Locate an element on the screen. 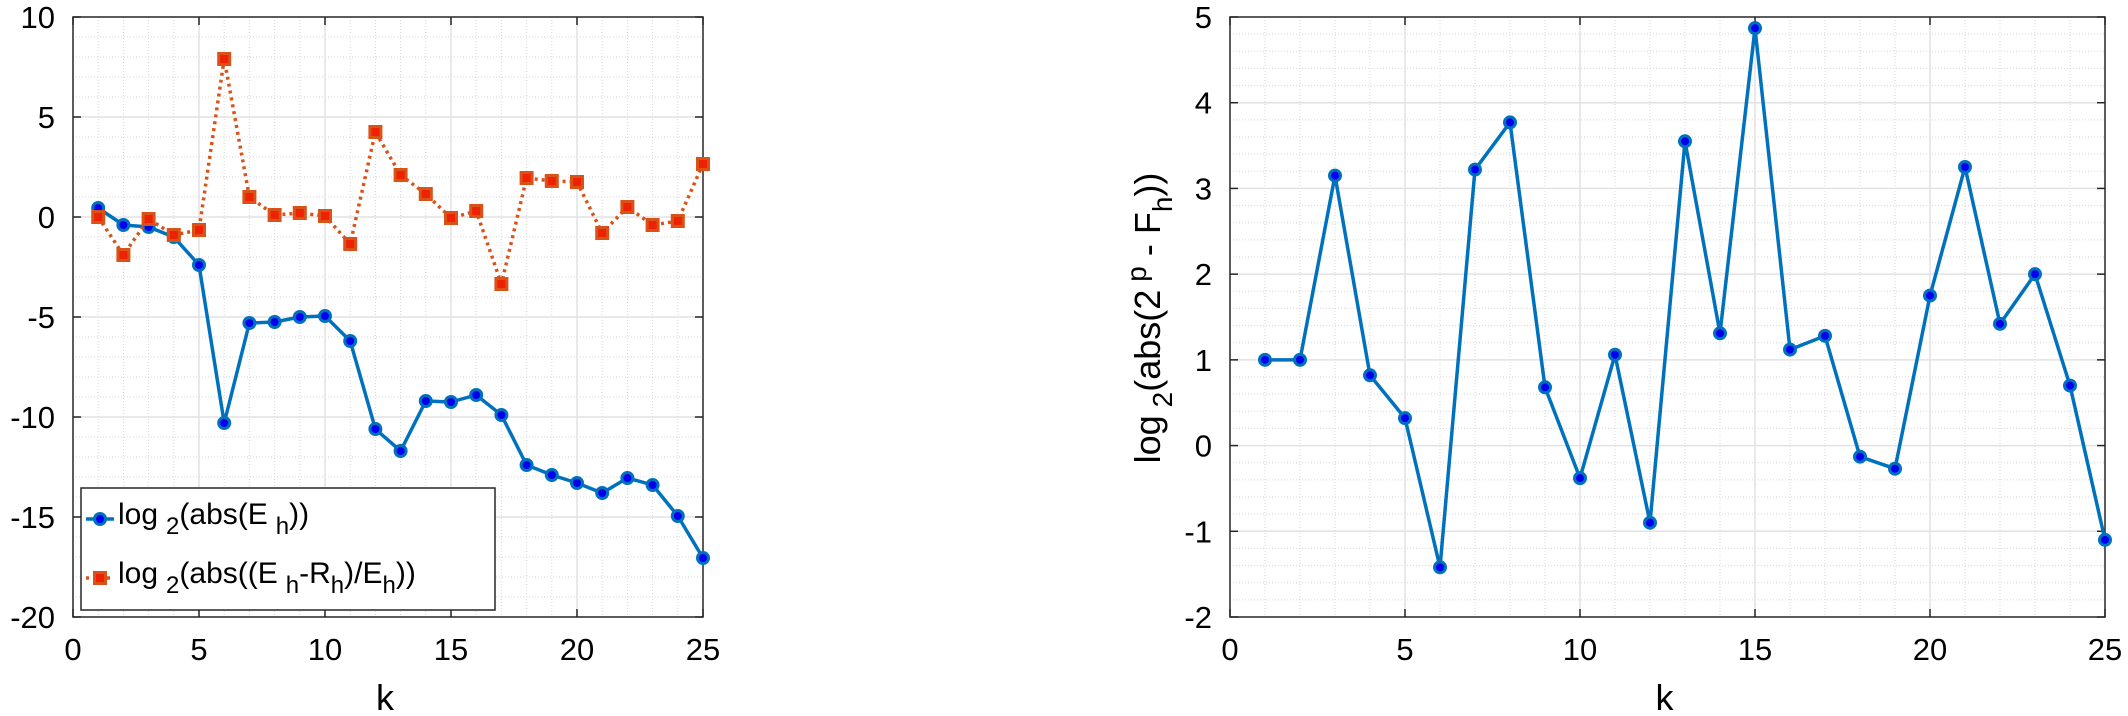  legend-entry: log 2(abs(E h)) is located at coordinates (197, 519).